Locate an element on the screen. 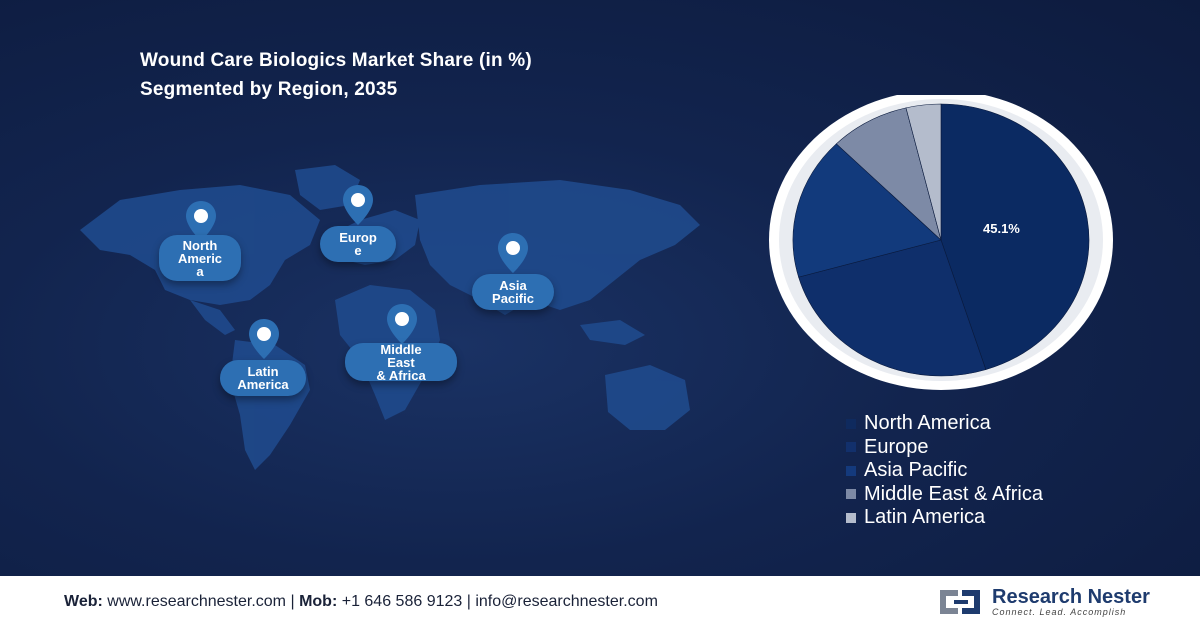 This screenshot has width=1200, height=628. map-label-line: Latin is located at coordinates (263, 371).